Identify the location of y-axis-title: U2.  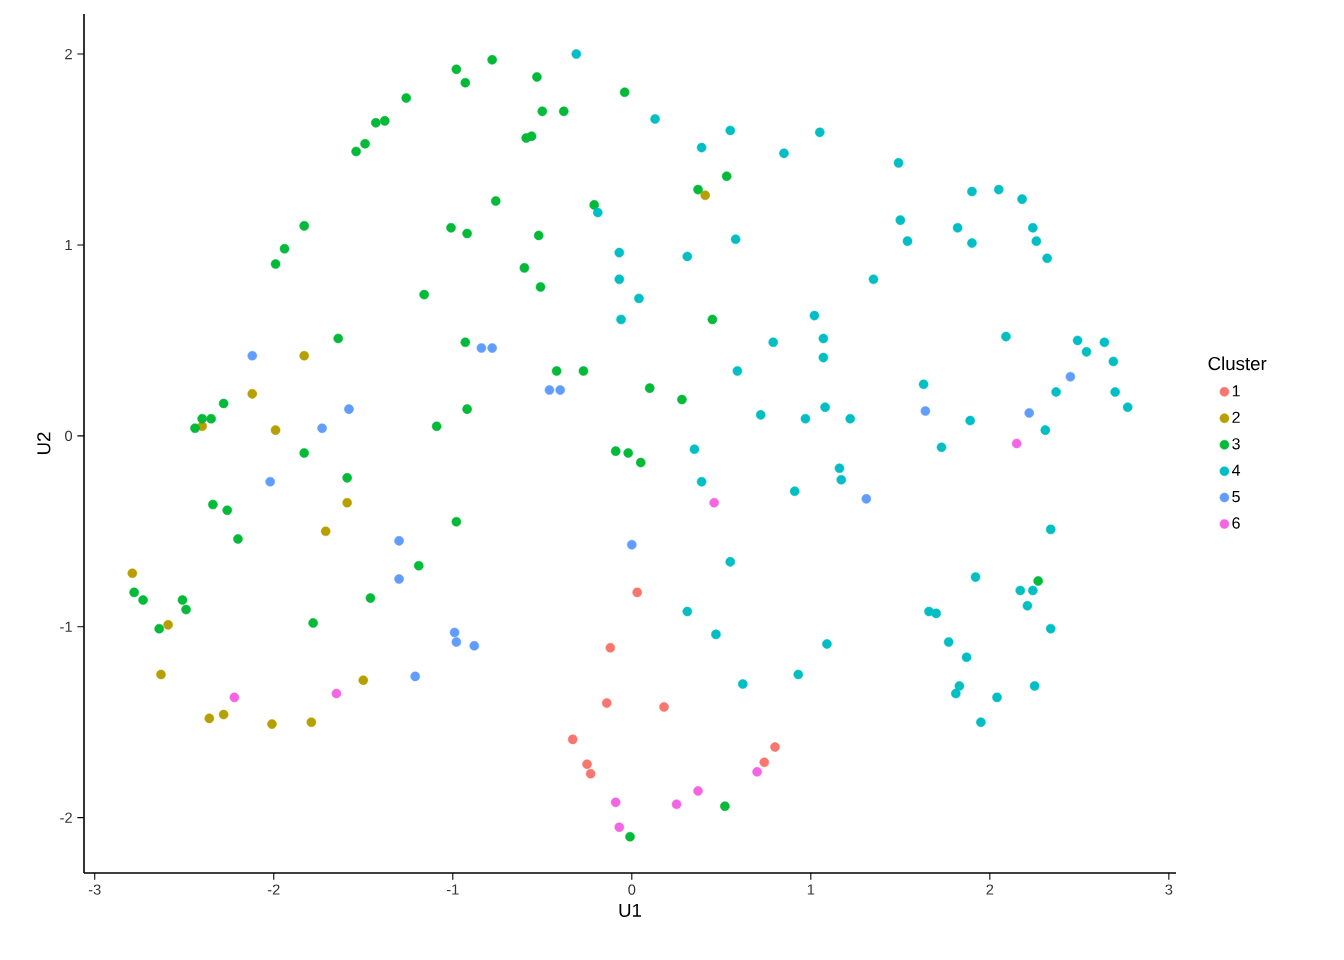
(44, 443).